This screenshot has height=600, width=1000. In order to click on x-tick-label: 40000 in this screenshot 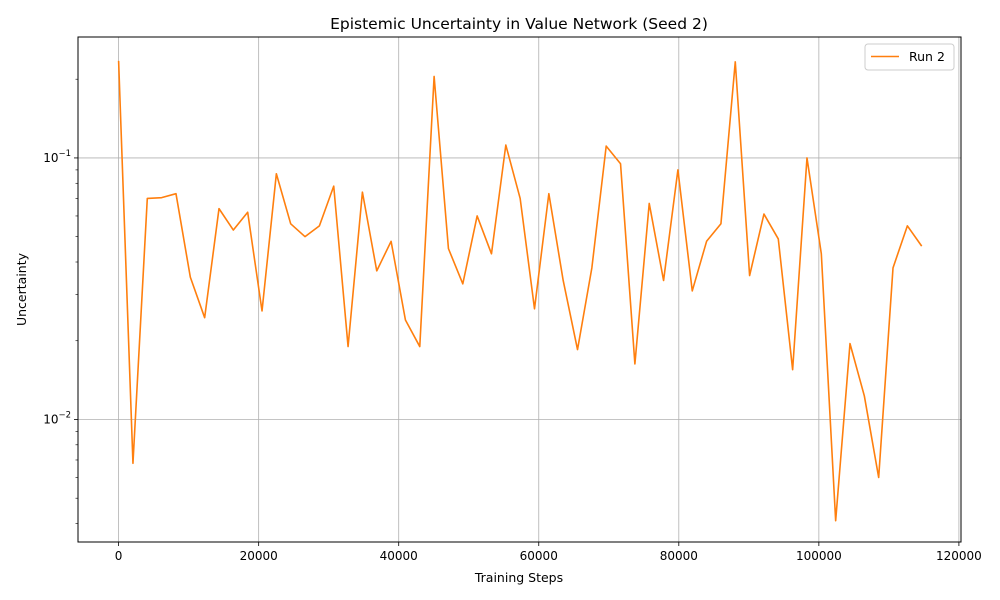, I will do `click(399, 556)`.